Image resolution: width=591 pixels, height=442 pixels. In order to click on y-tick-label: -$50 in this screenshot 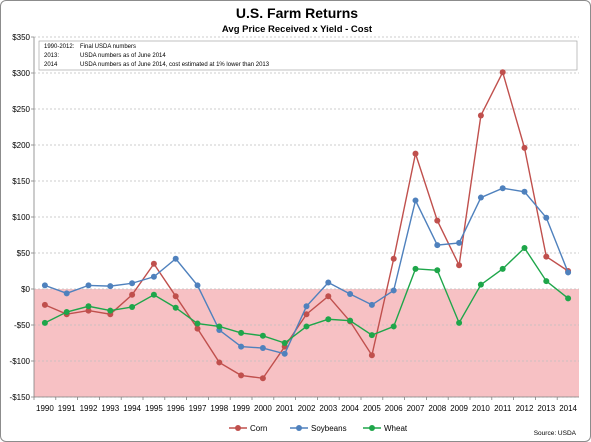, I will do `click(22, 325)`.